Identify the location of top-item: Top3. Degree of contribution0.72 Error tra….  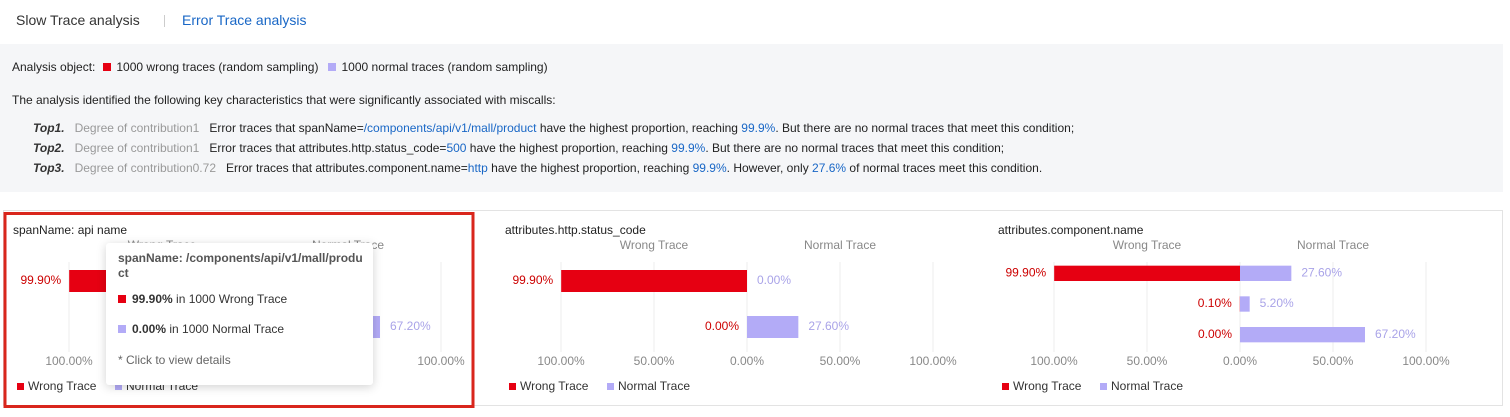
(537, 168).